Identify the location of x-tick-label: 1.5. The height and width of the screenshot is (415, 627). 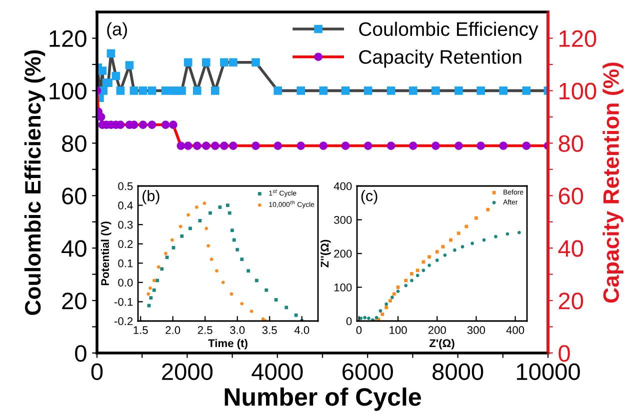
(141, 330).